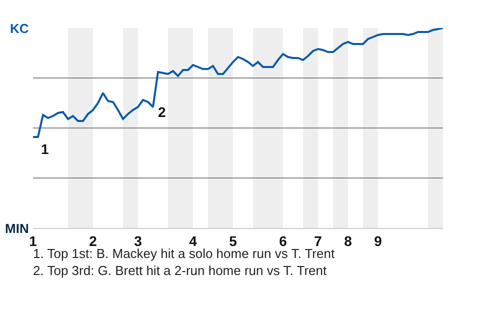 This screenshot has height=320, width=480. I want to click on text: 1. Top 1st: B. Mackey hit a solo home run vs T. Trent, so click(184, 253).